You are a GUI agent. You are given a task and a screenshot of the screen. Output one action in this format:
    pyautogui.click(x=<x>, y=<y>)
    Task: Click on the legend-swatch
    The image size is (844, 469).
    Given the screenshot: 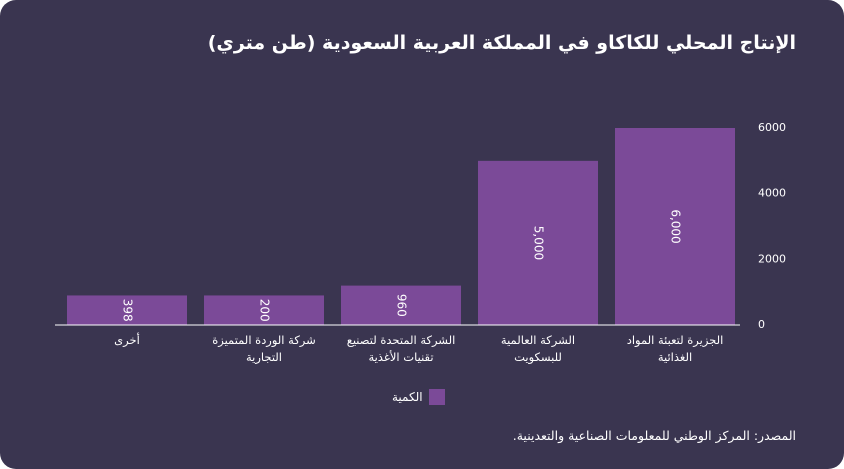 What is the action you would take?
    pyautogui.click(x=436, y=397)
    